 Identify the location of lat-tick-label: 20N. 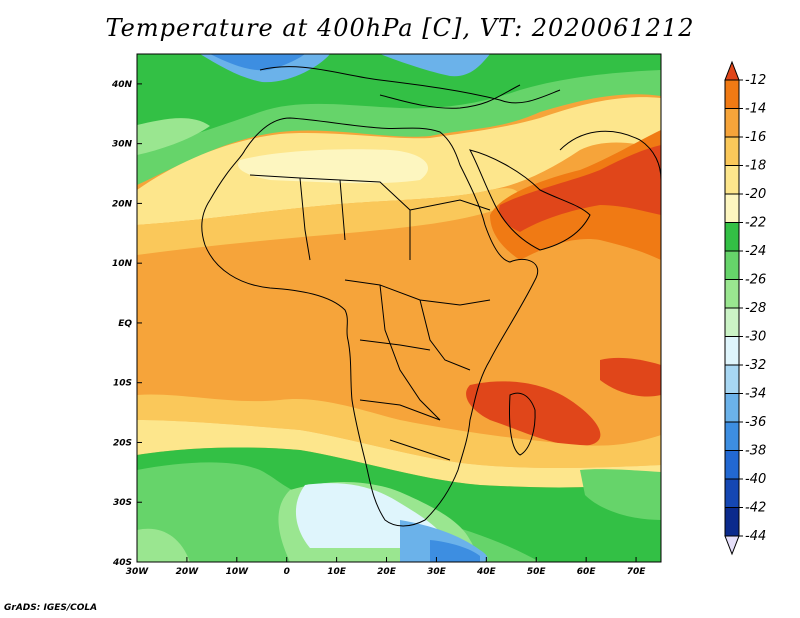
(122, 204).